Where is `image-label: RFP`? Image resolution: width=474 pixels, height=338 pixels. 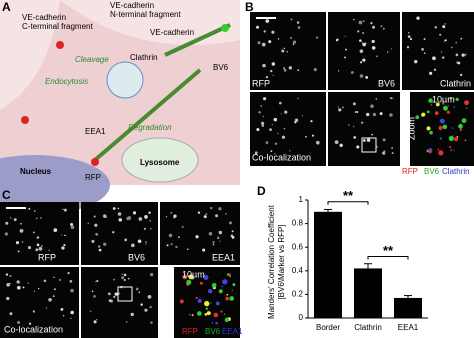 image-label: RFP is located at coordinates (261, 83).